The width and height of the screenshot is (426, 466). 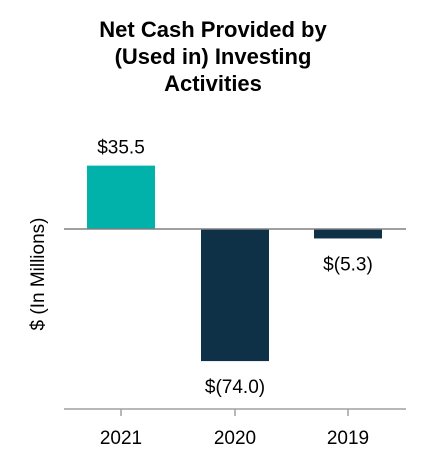 I want to click on data-label-2020: $(74.0), so click(x=235, y=387).